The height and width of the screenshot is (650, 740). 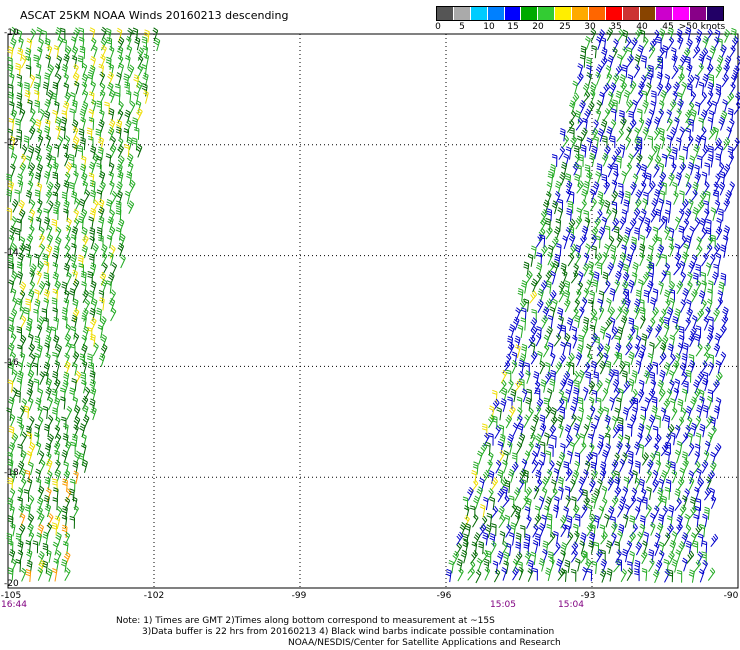 I want to click on legend-swatch, so click(x=513, y=13).